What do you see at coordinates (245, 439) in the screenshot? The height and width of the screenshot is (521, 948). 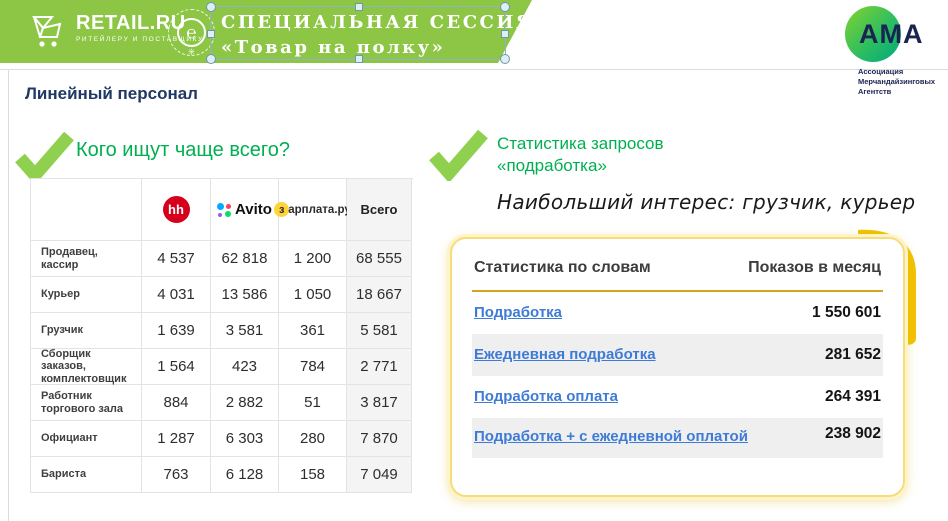 I see `cell-avito: 6 303` at bounding box center [245, 439].